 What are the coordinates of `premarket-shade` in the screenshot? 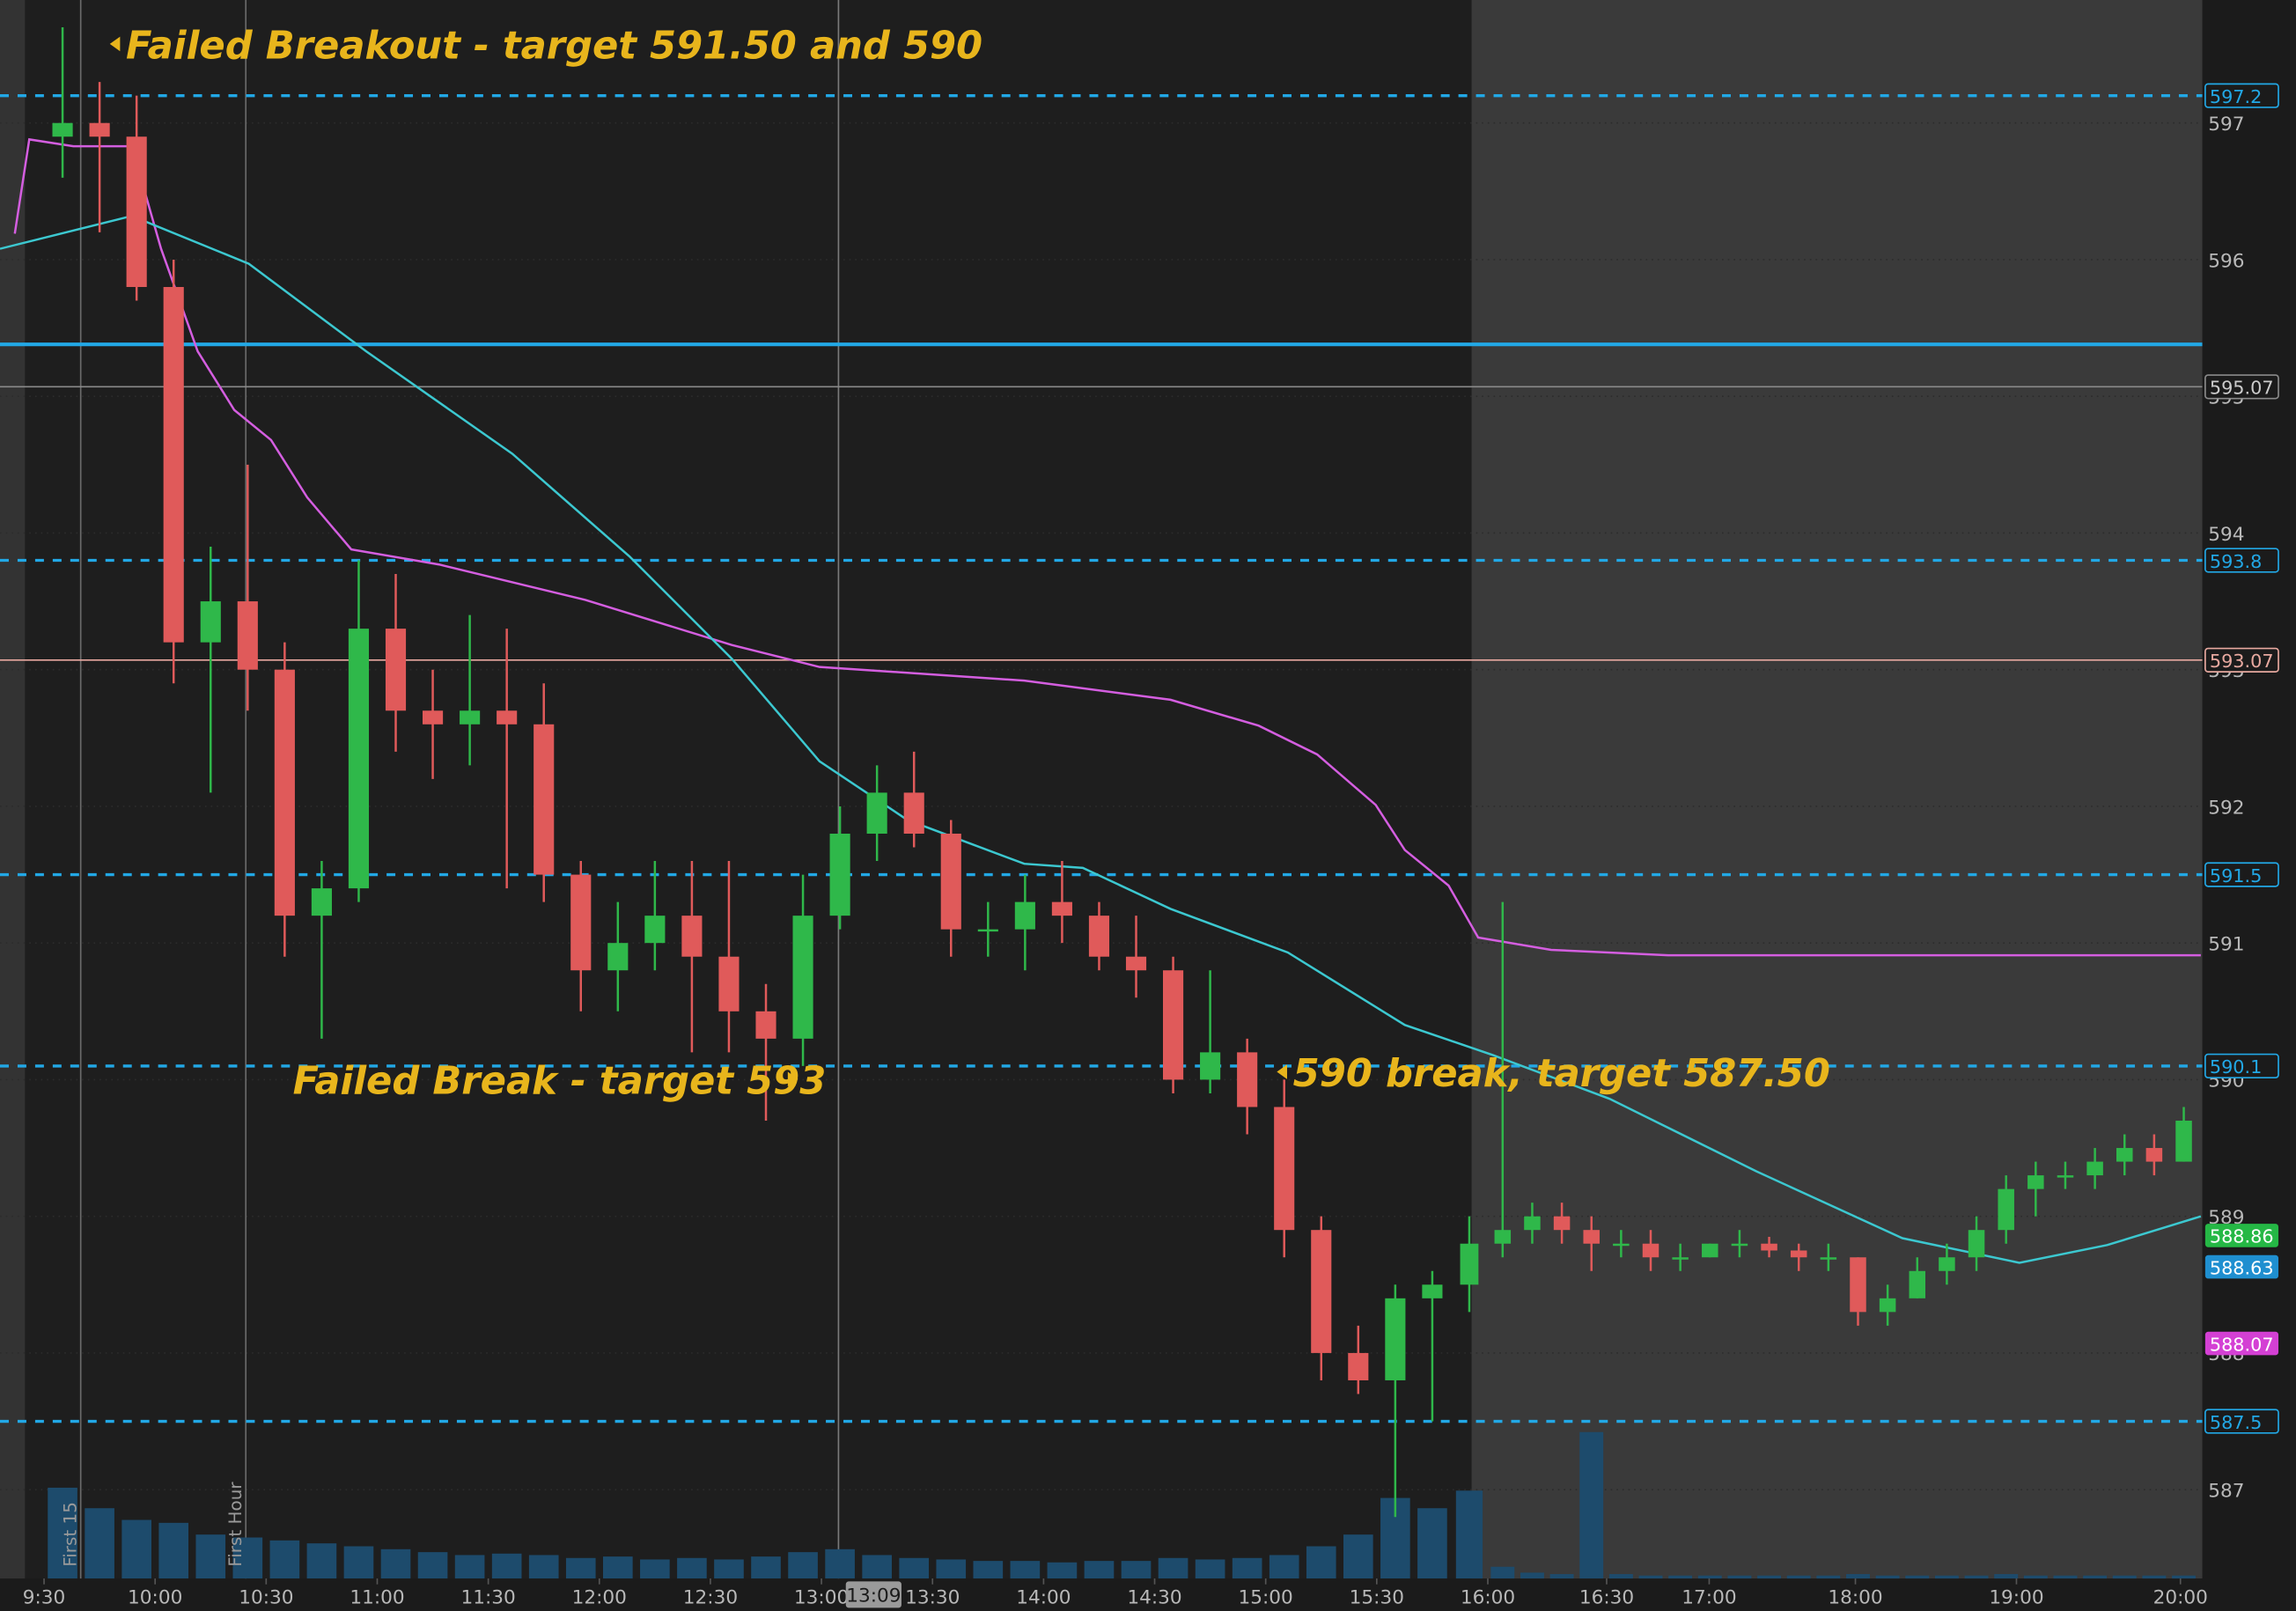 It's located at (13, 789).